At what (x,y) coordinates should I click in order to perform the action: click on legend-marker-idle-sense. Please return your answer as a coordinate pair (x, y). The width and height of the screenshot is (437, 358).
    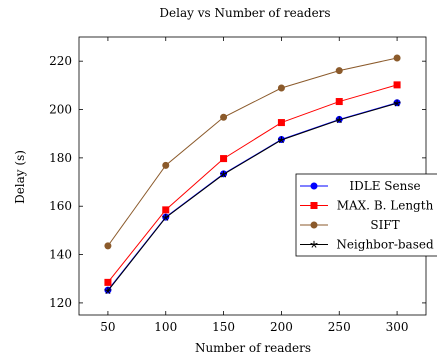
    Looking at the image, I should click on (314, 186).